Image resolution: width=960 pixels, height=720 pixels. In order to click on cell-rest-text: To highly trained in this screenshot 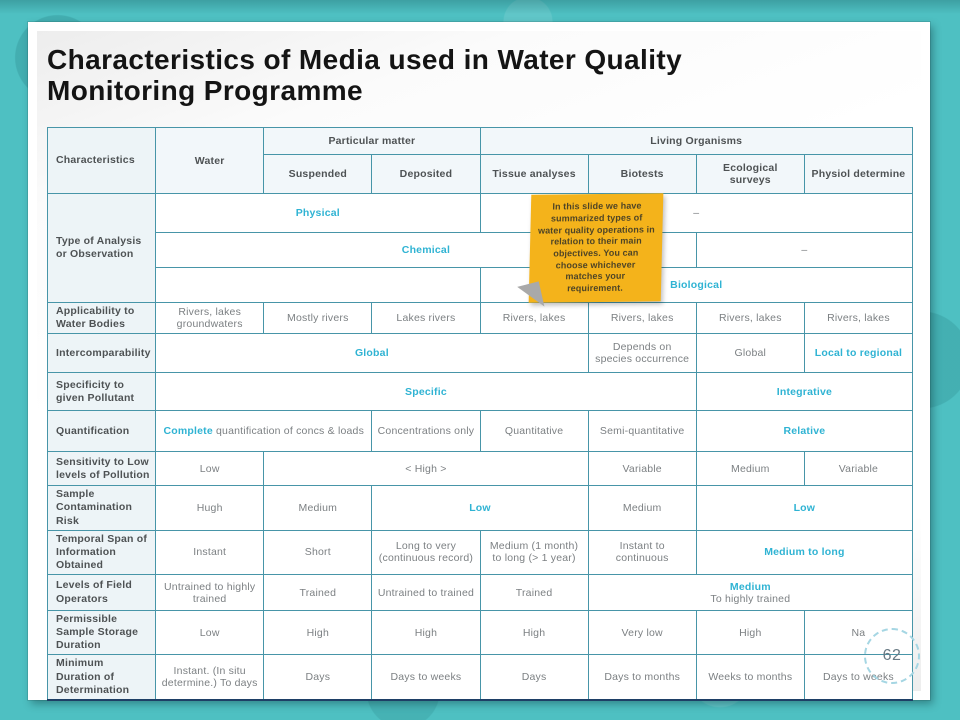, I will do `click(750, 598)`.